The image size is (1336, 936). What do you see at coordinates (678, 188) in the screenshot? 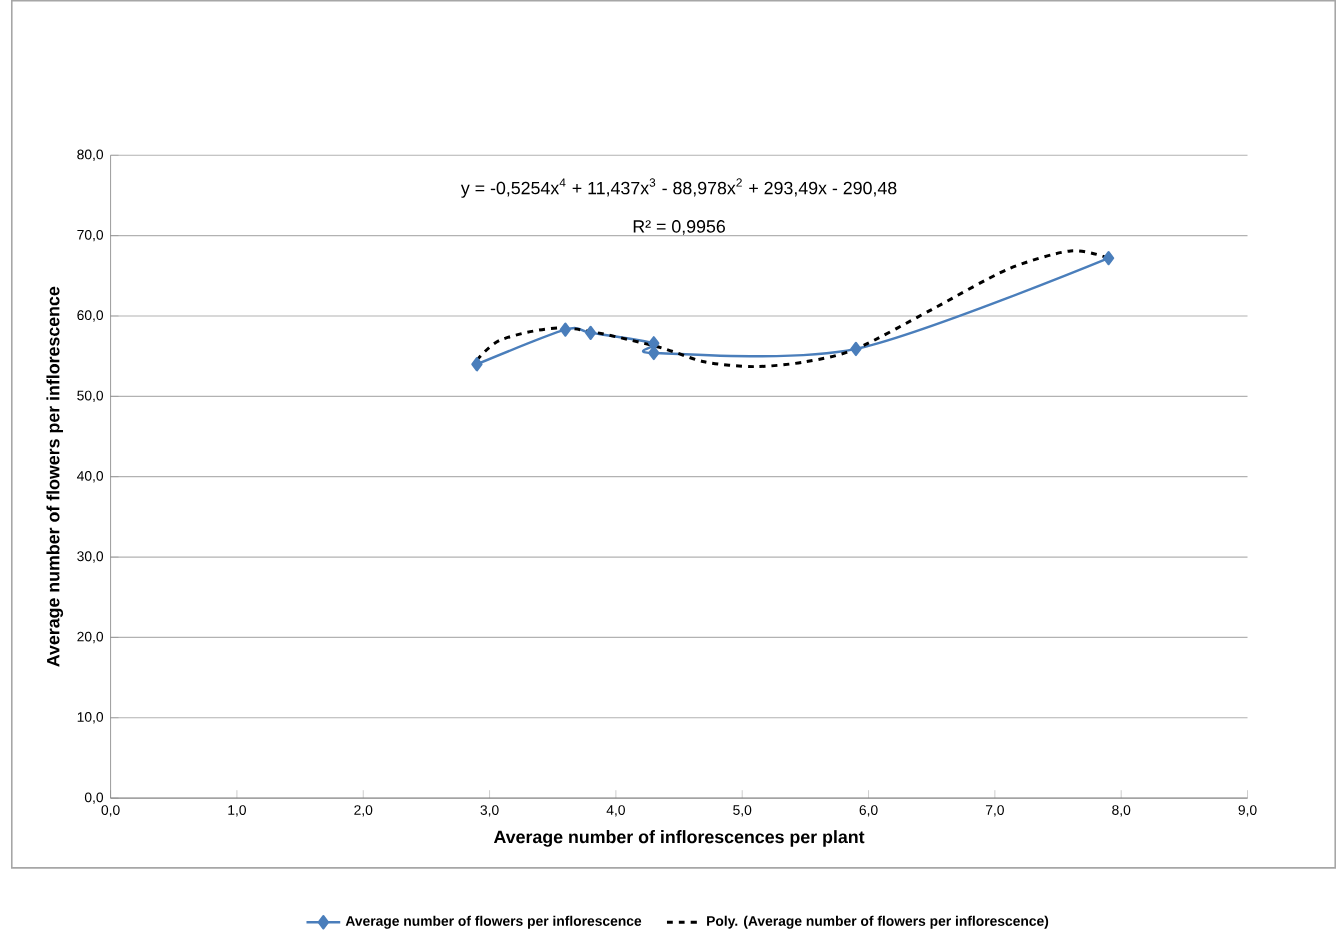
I see `annotation: y = -0,5254x$^{4}$ + 11,437x$^{3}$ - 88,978x$^{2}$ + 293,49x - 290,48` at bounding box center [678, 188].